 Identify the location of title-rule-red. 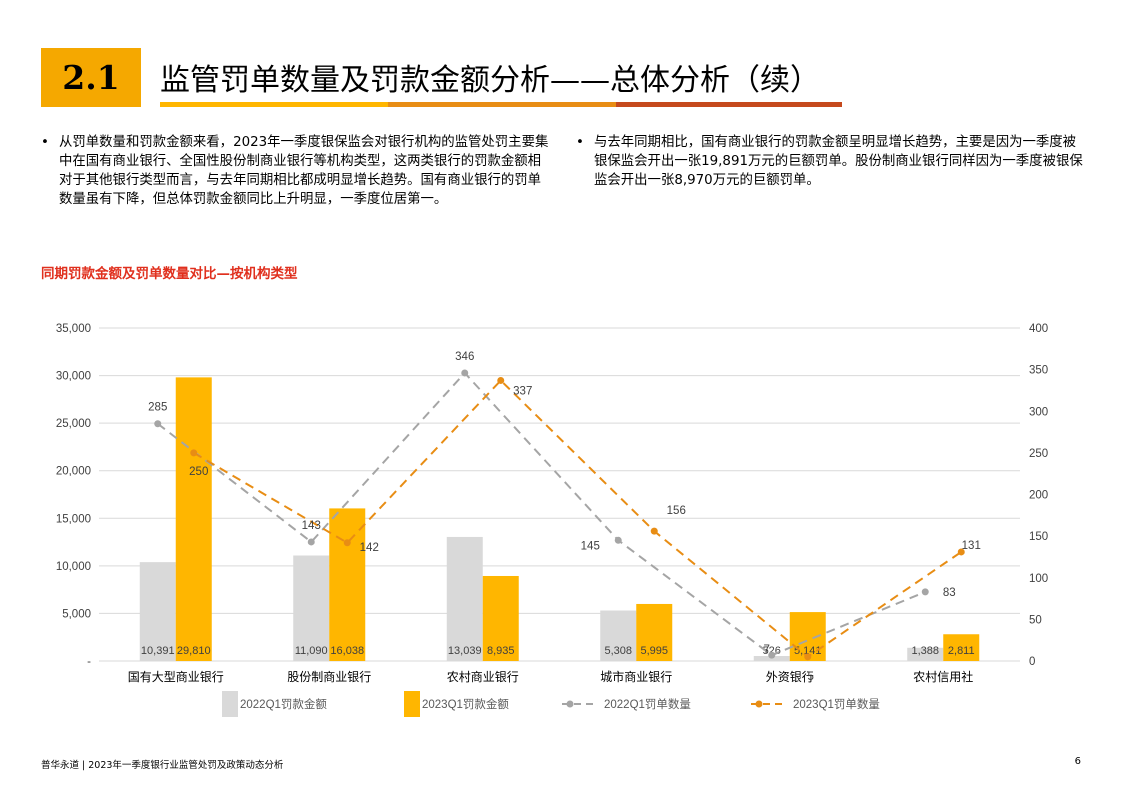
(729, 104).